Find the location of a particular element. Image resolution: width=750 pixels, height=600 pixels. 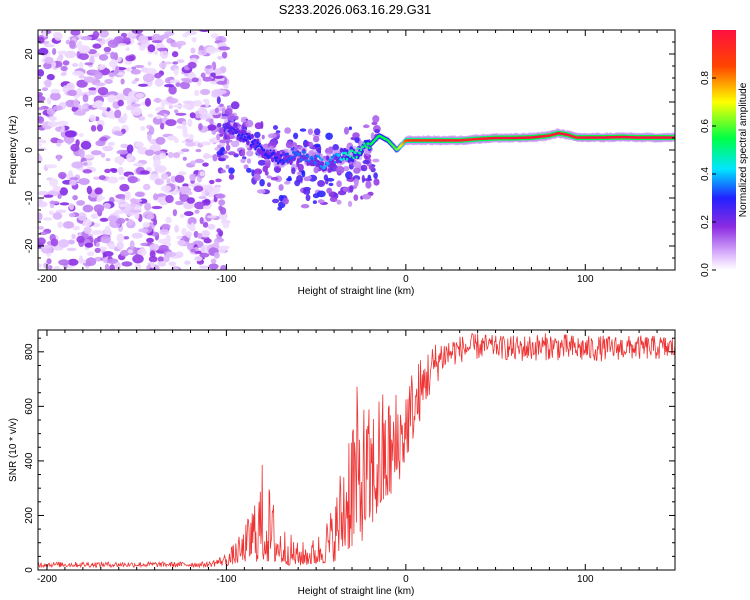

colorbar-tick-label: 0.6 is located at coordinates (705, 126).